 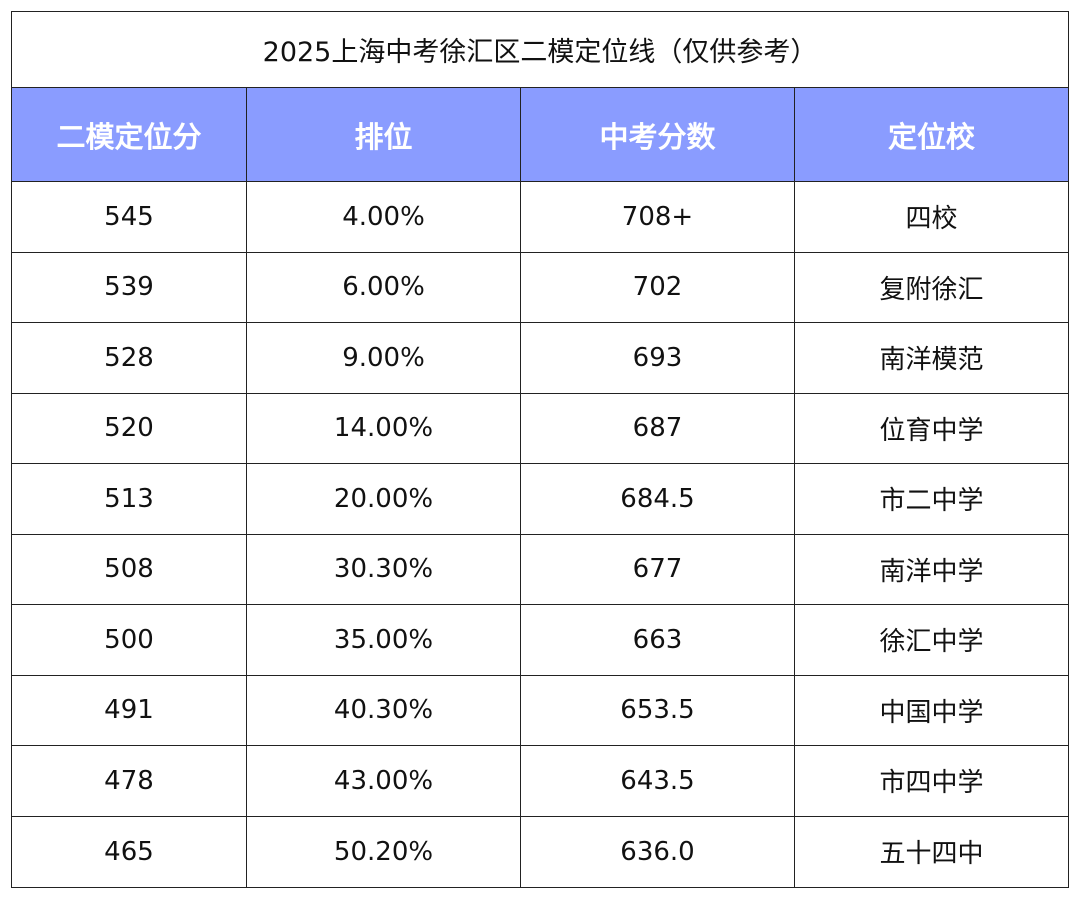 I want to click on exam-score-cell: 684.5, so click(x=658, y=499).